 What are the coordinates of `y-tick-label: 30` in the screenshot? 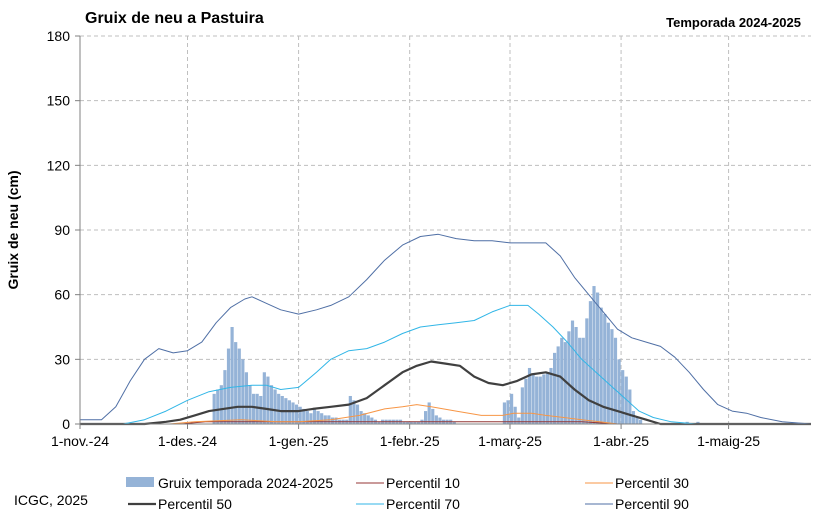 It's located at (62, 359).